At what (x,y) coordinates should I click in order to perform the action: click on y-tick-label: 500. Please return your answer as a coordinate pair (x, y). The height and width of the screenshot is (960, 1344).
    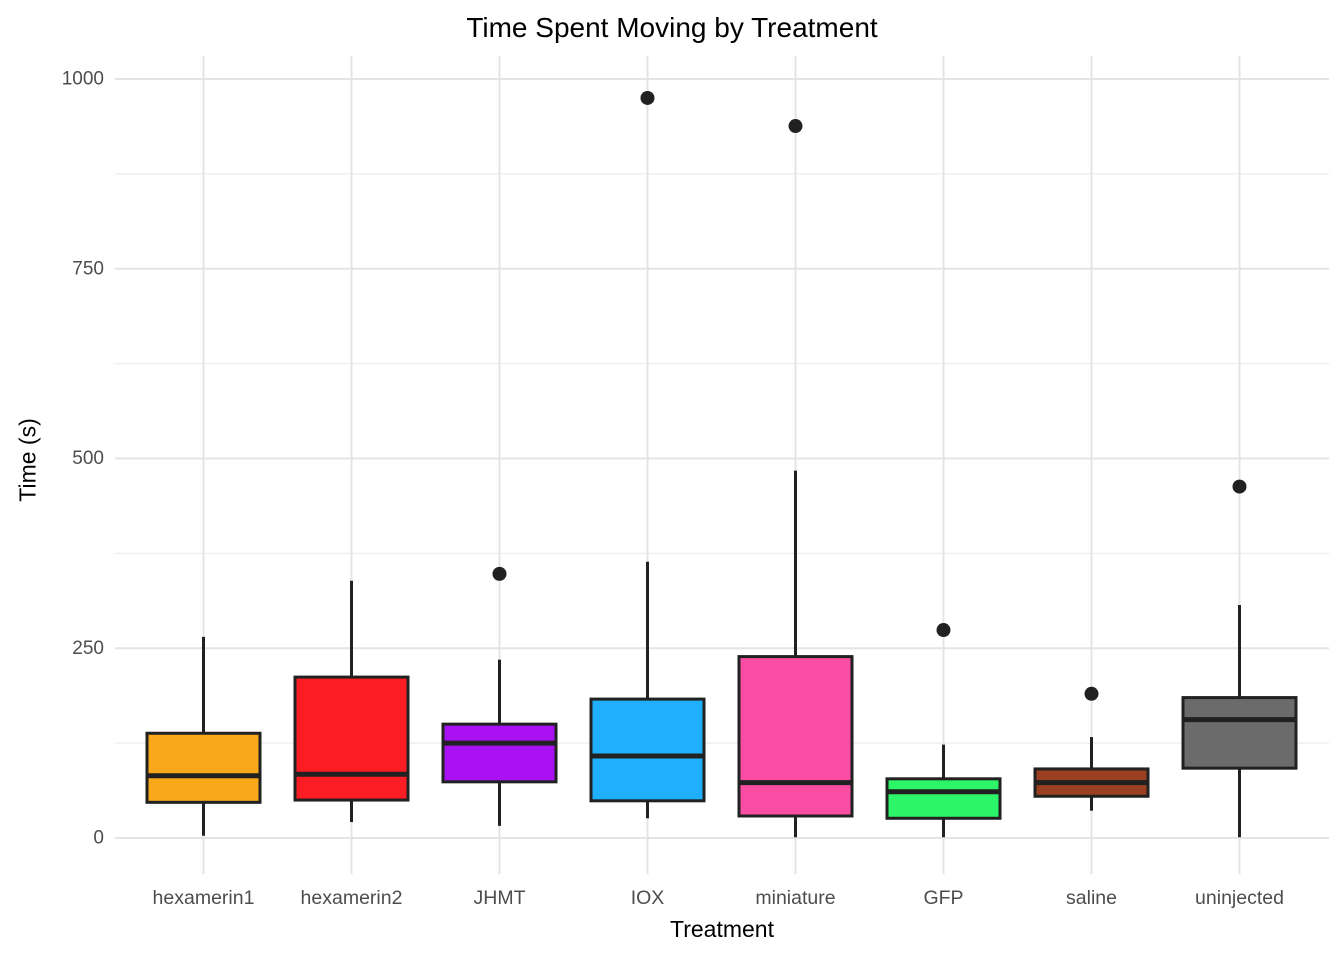
    Looking at the image, I should click on (88, 458).